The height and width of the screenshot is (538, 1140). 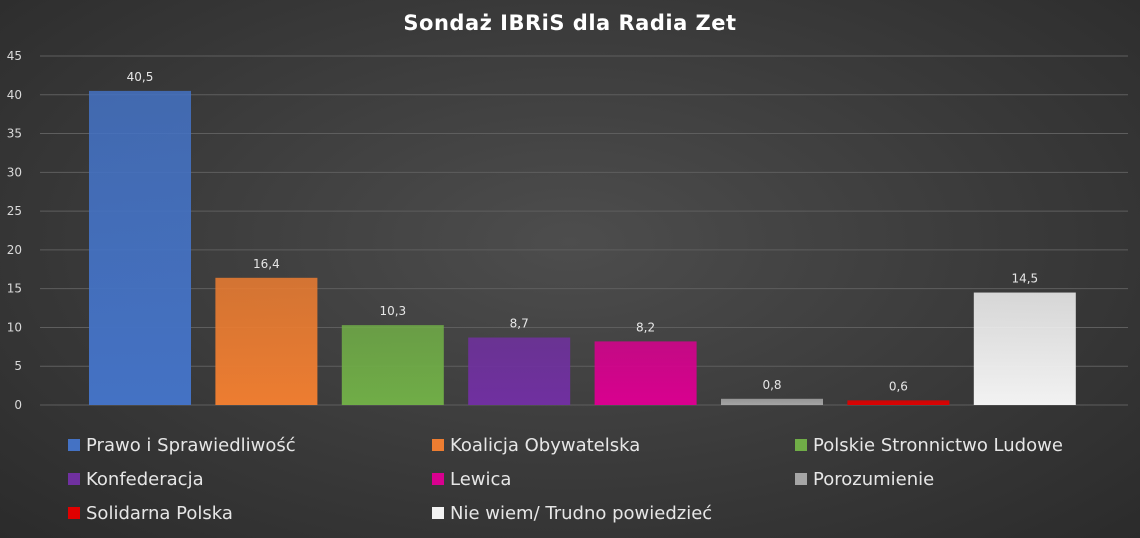 What do you see at coordinates (159, 513) in the screenshot?
I see `legend-label: Solidarna Polska` at bounding box center [159, 513].